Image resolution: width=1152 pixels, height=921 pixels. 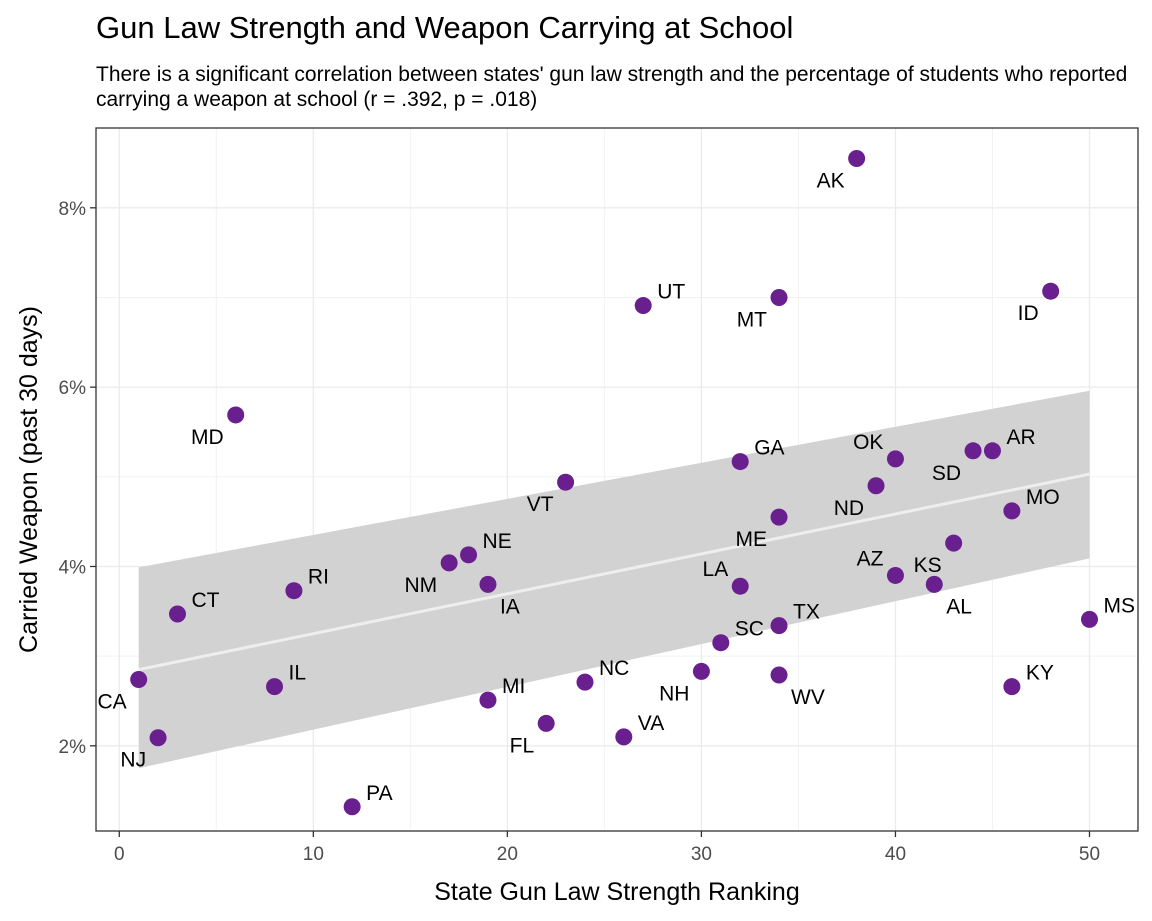 I want to click on y-tick-label: 8%, so click(x=73, y=209).